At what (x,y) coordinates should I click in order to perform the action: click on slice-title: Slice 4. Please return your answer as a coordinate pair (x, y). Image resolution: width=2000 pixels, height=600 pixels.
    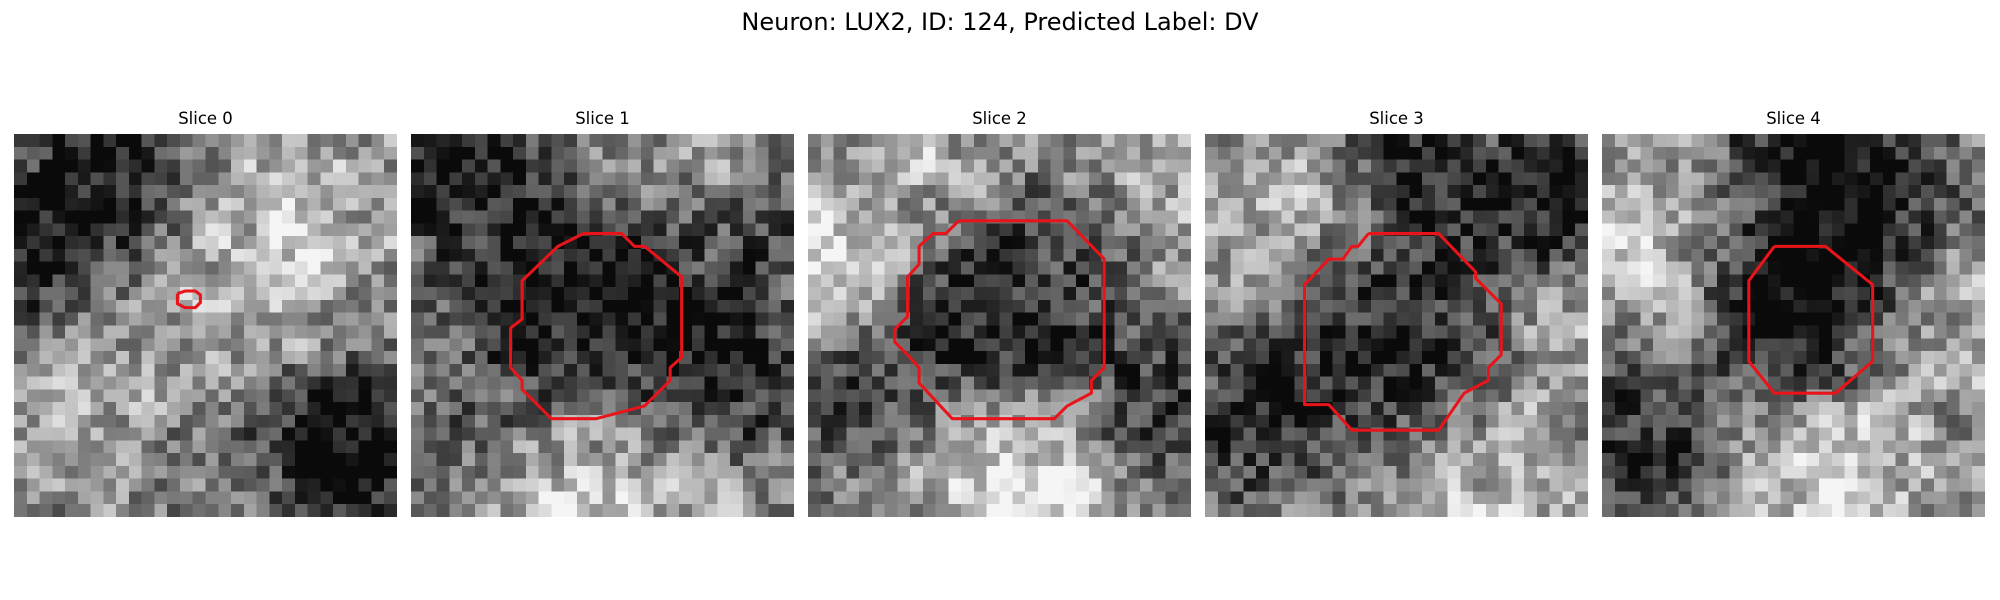
    Looking at the image, I should click on (1793, 118).